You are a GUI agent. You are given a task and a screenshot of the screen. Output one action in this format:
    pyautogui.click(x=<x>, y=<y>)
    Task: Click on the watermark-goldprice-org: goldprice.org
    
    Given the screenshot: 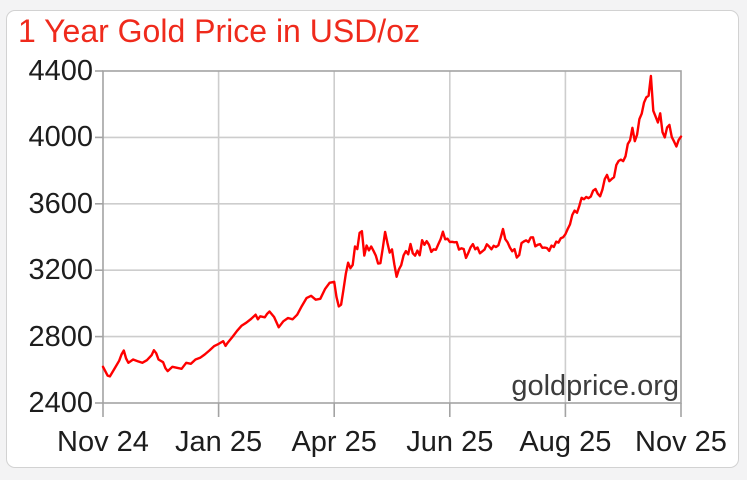 What is the action you would take?
    pyautogui.click(x=595, y=386)
    